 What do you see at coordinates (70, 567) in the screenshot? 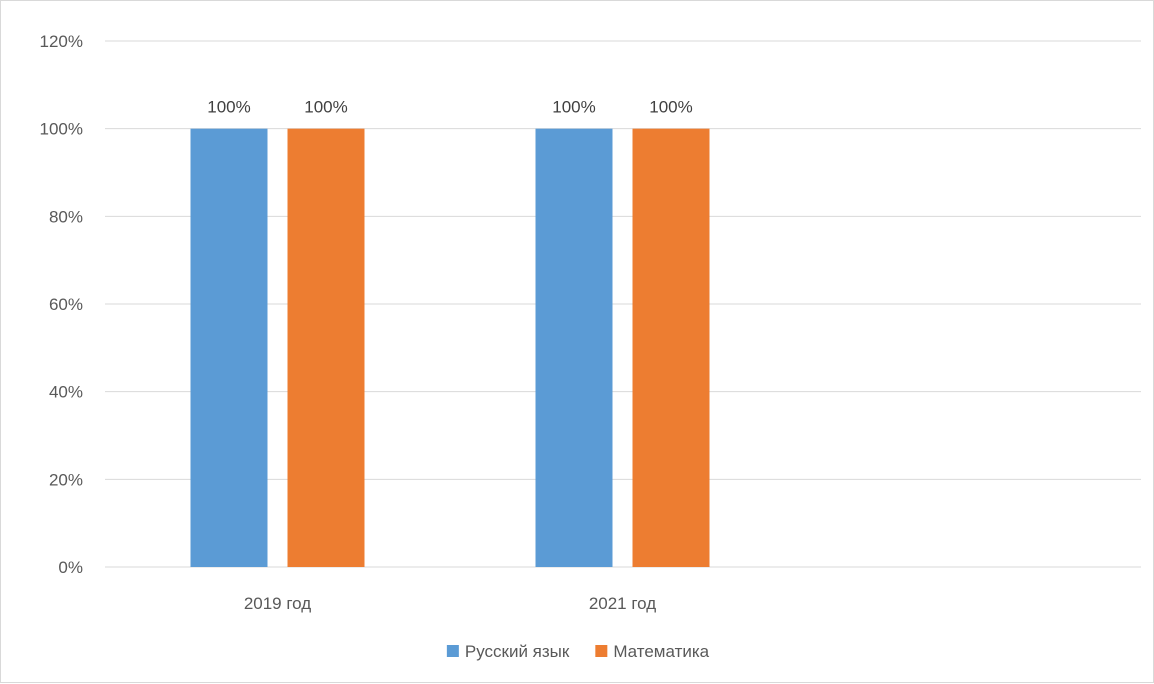
I see `y-tick-label: 0%` at bounding box center [70, 567].